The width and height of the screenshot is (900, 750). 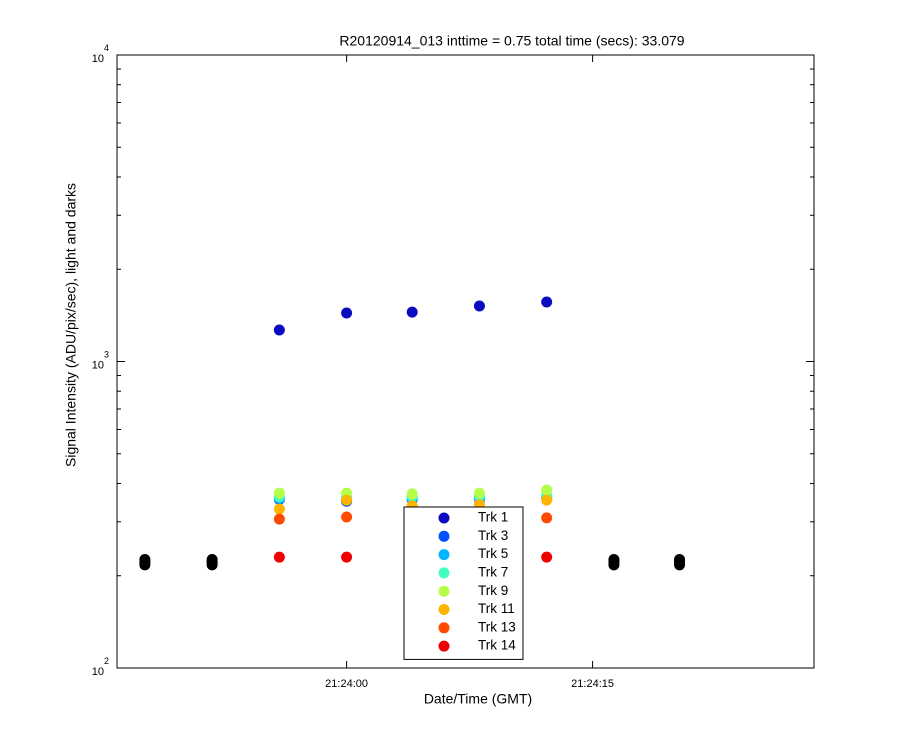 I want to click on legend-label: Trk 9, so click(x=493, y=590).